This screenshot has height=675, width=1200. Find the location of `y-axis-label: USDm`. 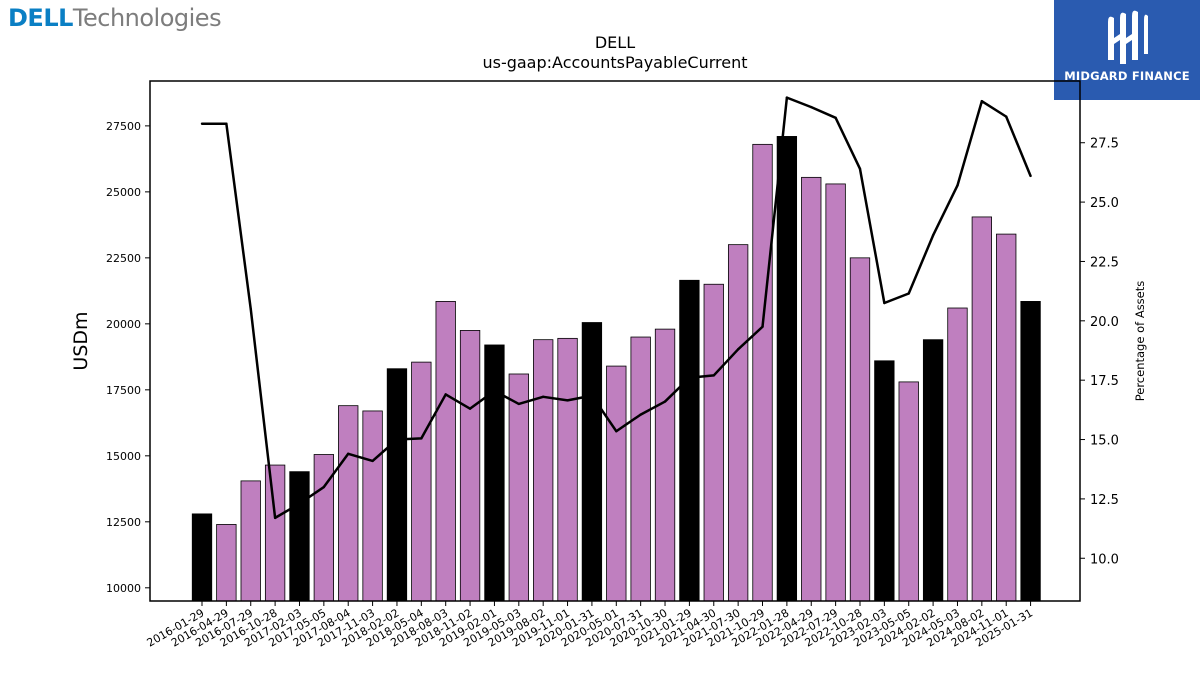

y-axis-label: USDm is located at coordinates (81, 340).